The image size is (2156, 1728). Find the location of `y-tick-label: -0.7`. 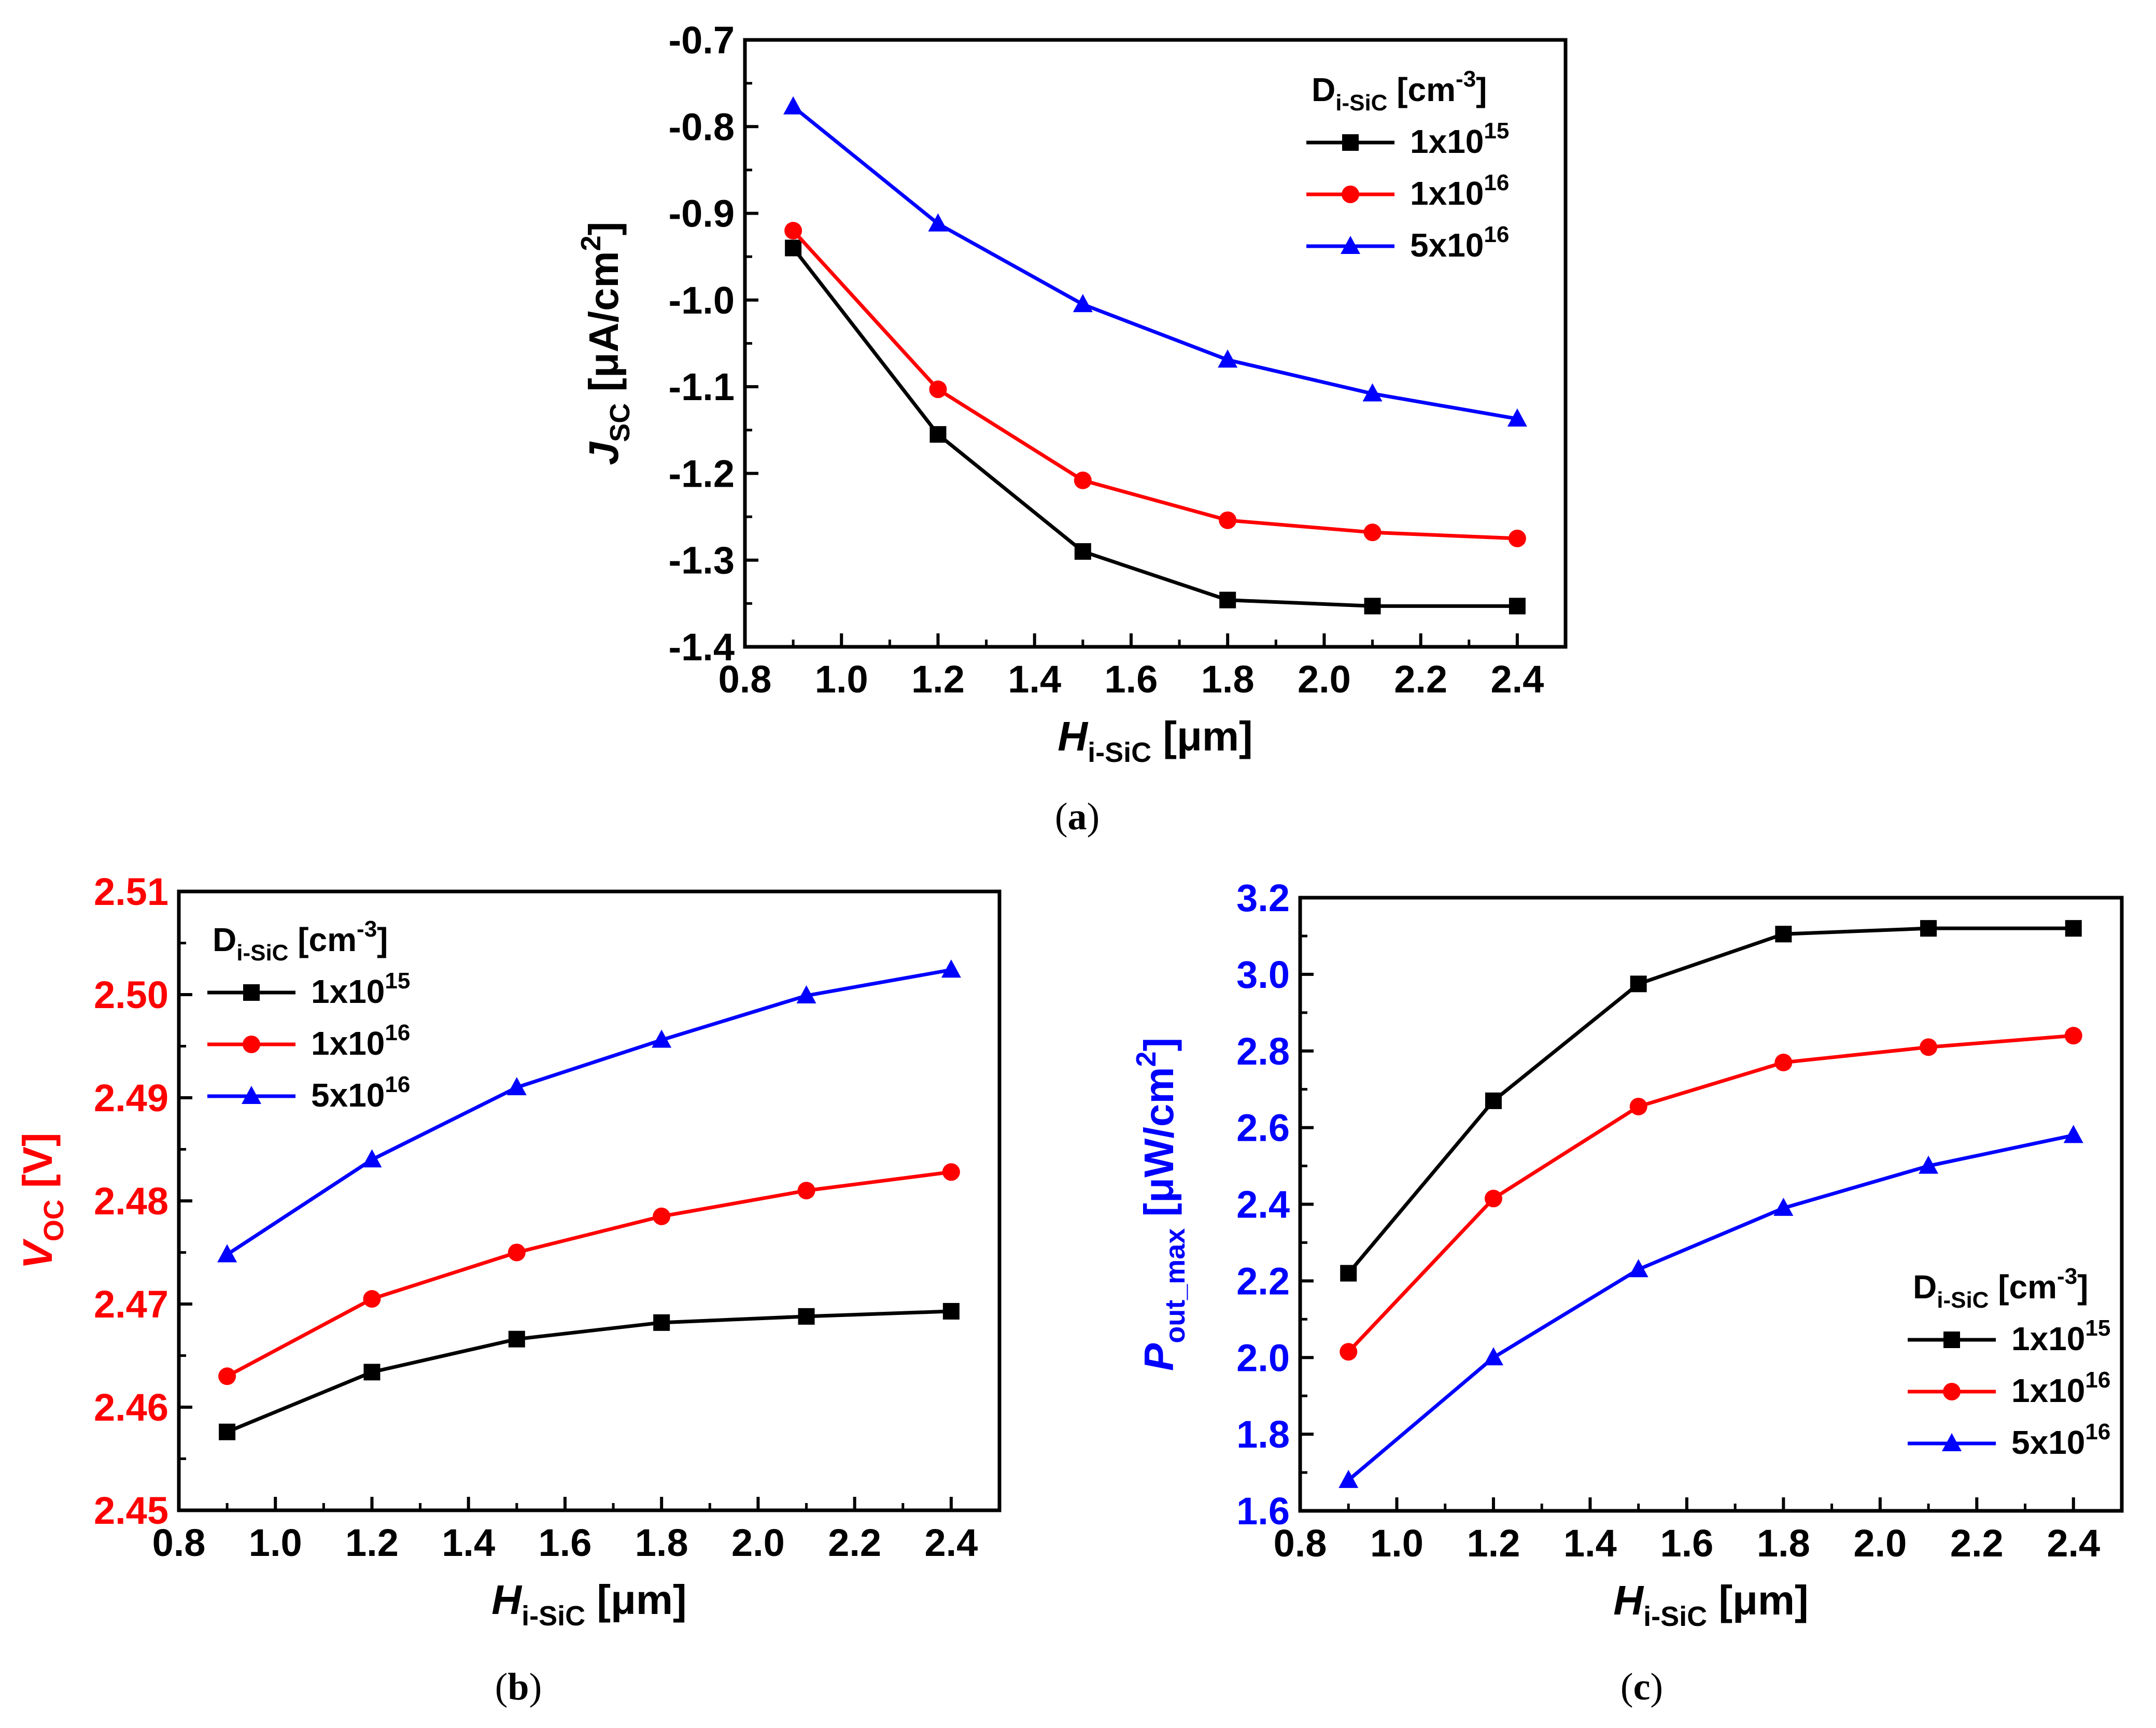

y-tick-label: -0.7 is located at coordinates (702, 40).